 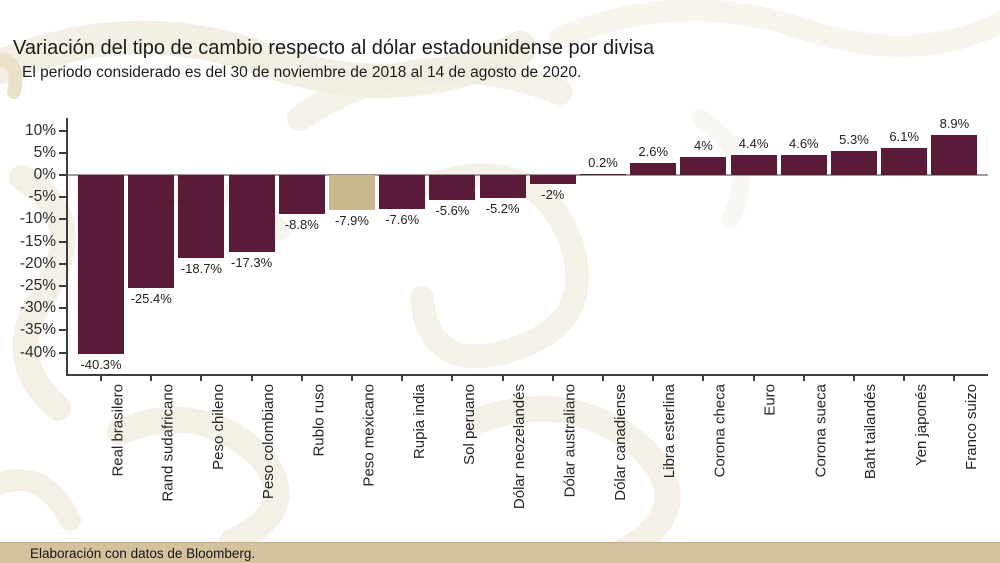 What do you see at coordinates (118, 430) in the screenshot?
I see `x-category-label: Real brasilero` at bounding box center [118, 430].